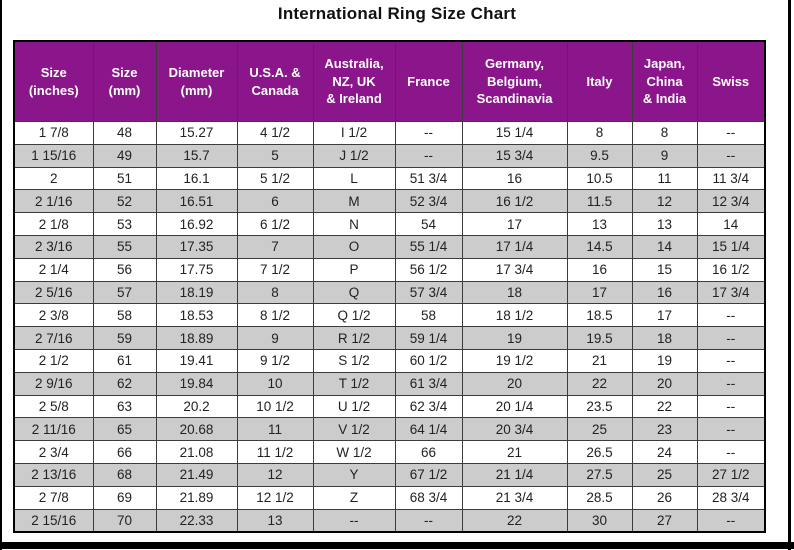  I want to click on table-cell: 2 7/16, so click(53, 338).